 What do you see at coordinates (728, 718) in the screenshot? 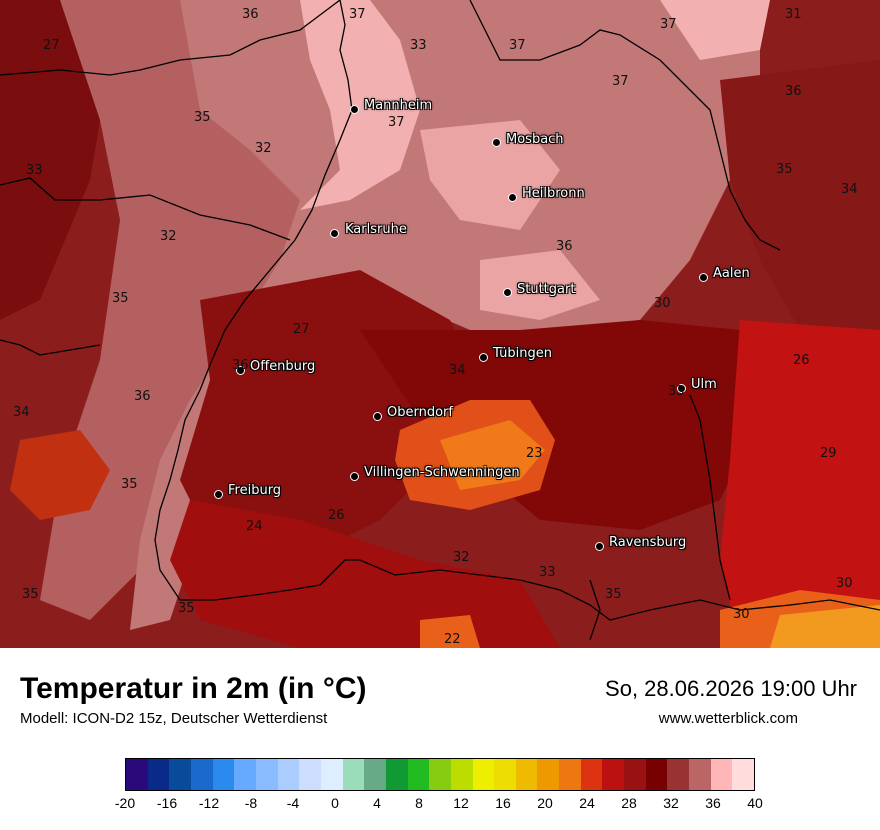
I see `website-link: www.wetterblick.com` at bounding box center [728, 718].